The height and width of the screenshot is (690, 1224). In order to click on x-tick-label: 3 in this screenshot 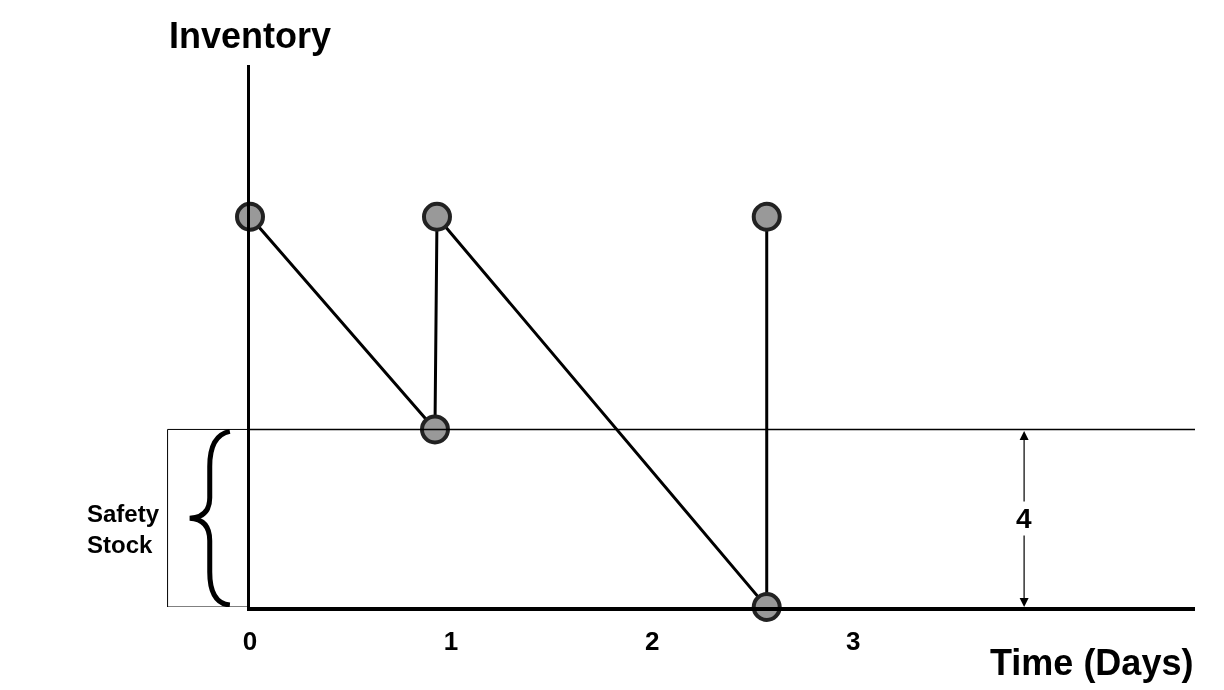, I will do `click(853, 641)`.